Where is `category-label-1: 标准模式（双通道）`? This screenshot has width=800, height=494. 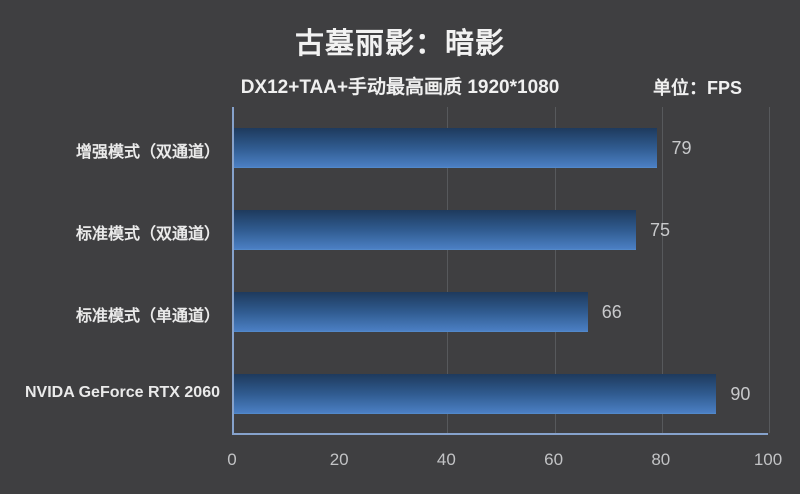 category-label-1: 标准模式（双通道） is located at coordinates (147, 234).